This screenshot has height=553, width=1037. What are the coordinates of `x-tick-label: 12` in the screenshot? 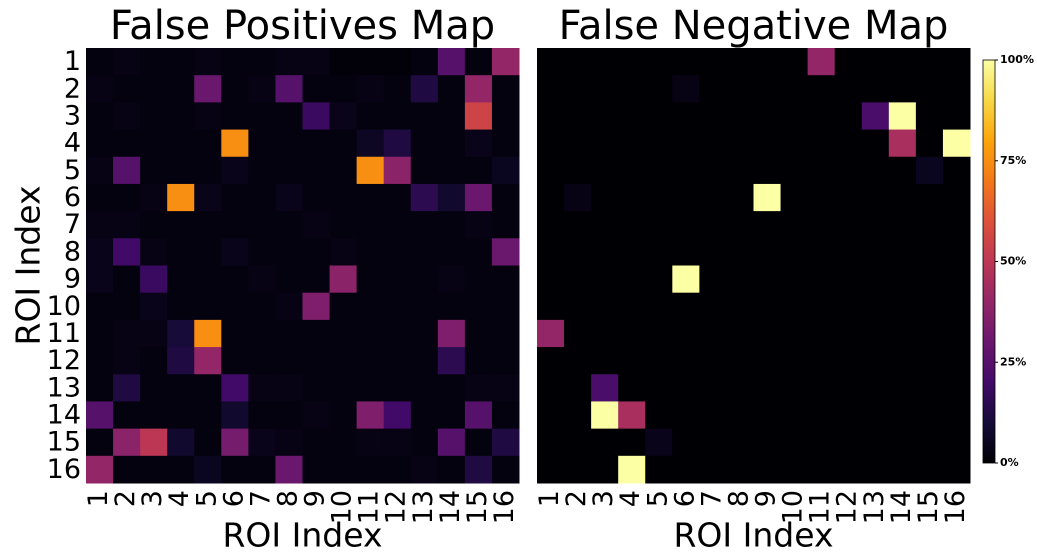 It's located at (396, 507).